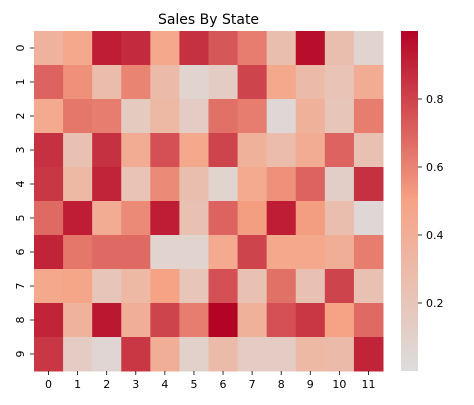  I want to click on heatmap-cell-r9-c9, so click(310, 354).